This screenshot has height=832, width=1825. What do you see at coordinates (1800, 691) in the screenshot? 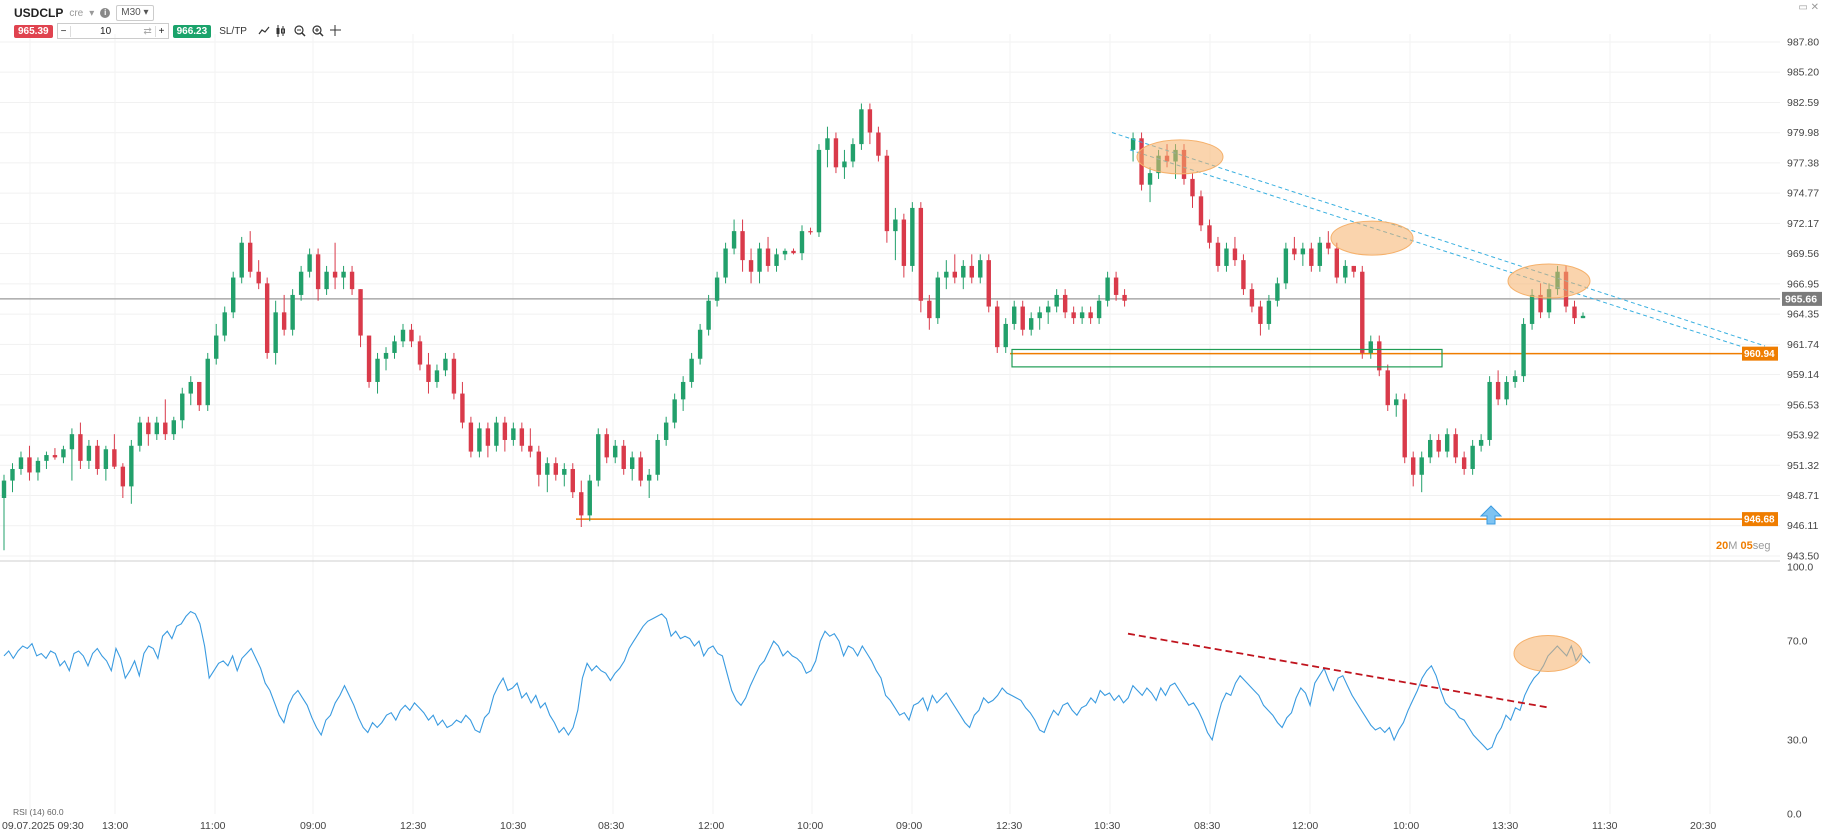
I see `rsi-axis: 100.0 70.0 30.0 0.0` at bounding box center [1800, 691].